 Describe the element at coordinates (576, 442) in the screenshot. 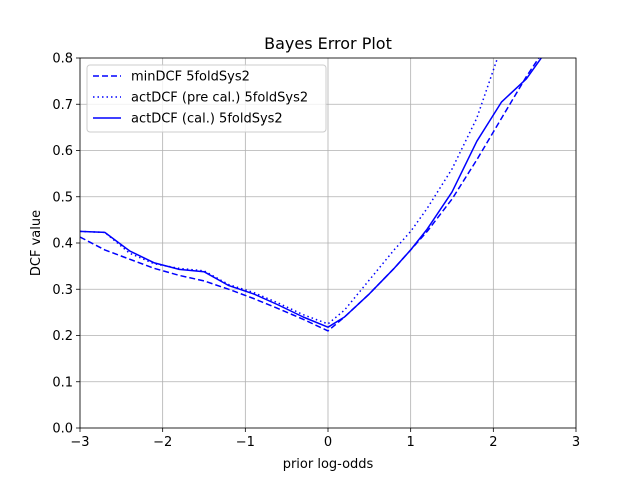

I see `x-tick-label: 3` at that location.